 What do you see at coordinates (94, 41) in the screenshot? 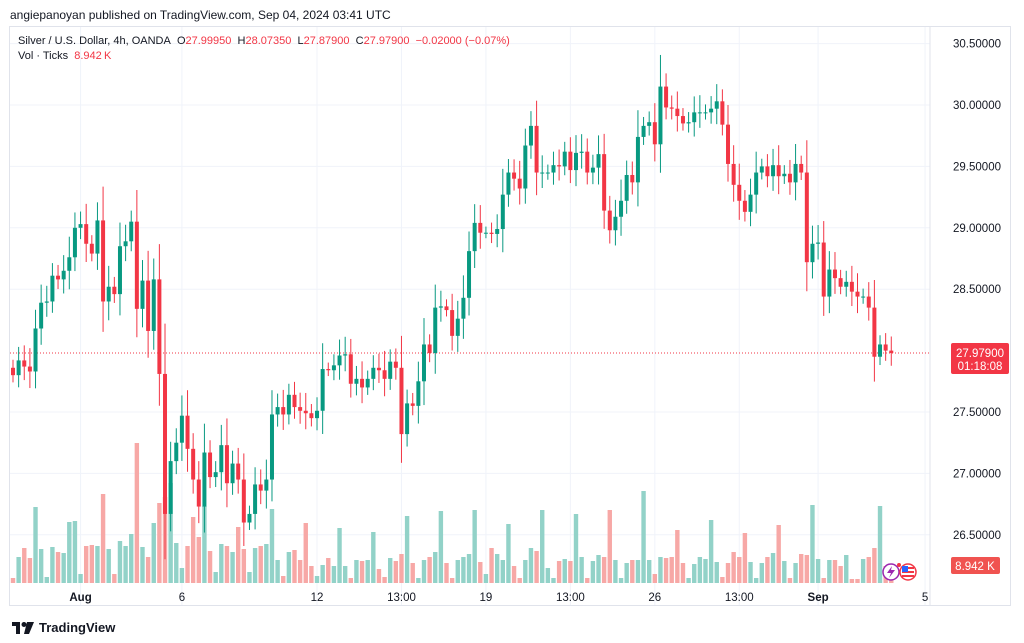
I see `symbol-title: Silver / U.S. Dollar, 4h, OANDA` at bounding box center [94, 41].